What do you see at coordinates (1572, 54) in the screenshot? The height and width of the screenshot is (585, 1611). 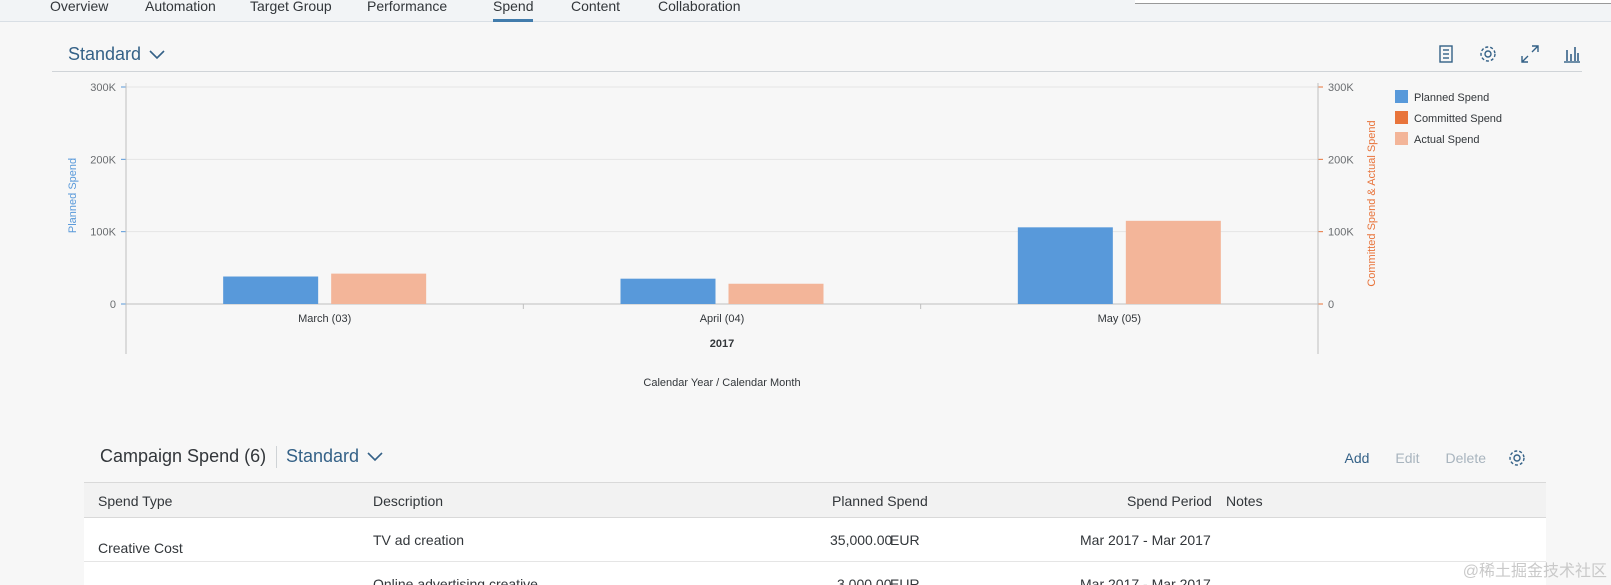 I see `chart-type-icon` at bounding box center [1572, 54].